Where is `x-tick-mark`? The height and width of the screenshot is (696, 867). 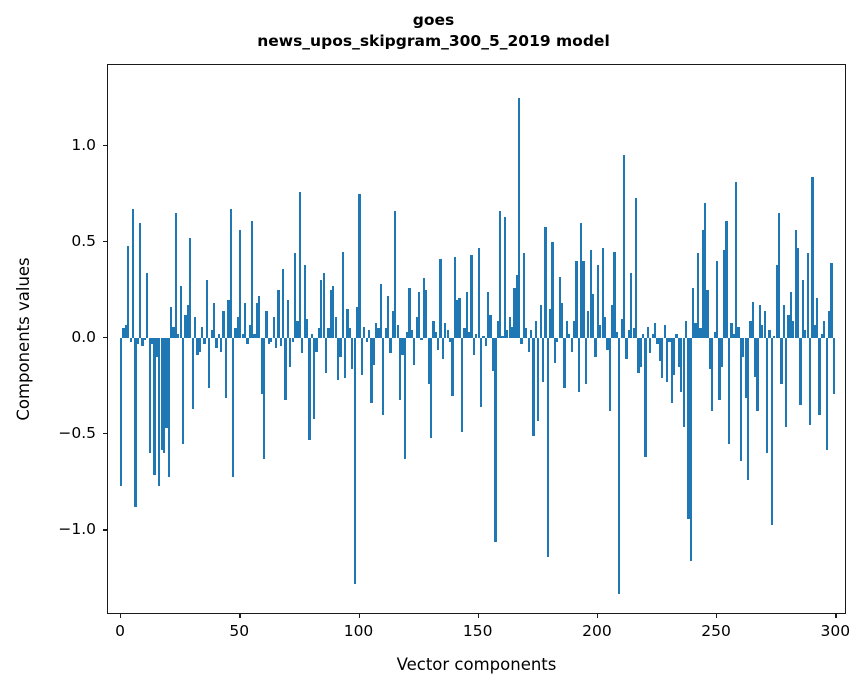
x-tick-mark is located at coordinates (240, 615).